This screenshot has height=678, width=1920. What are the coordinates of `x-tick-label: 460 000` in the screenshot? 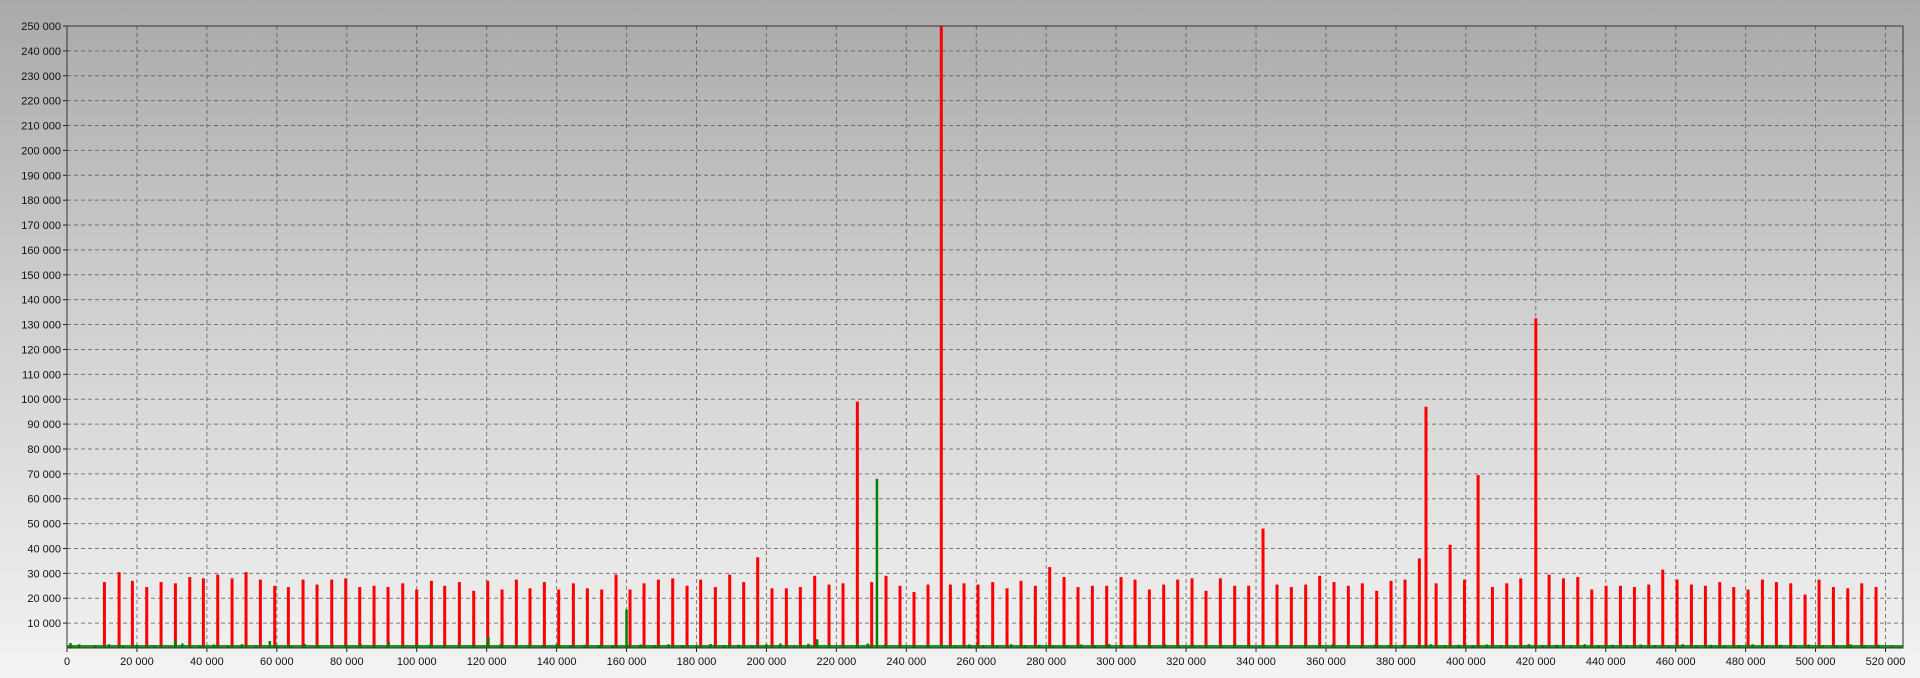 It's located at (1676, 662).